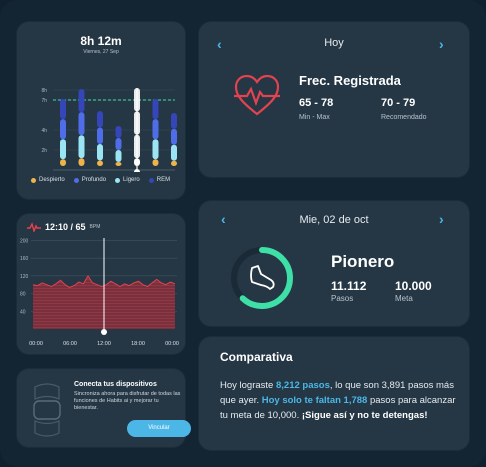  What do you see at coordinates (364, 415) in the screenshot?
I see `encouragement-text: ¡Sigue así y no te detengas!` at bounding box center [364, 415].